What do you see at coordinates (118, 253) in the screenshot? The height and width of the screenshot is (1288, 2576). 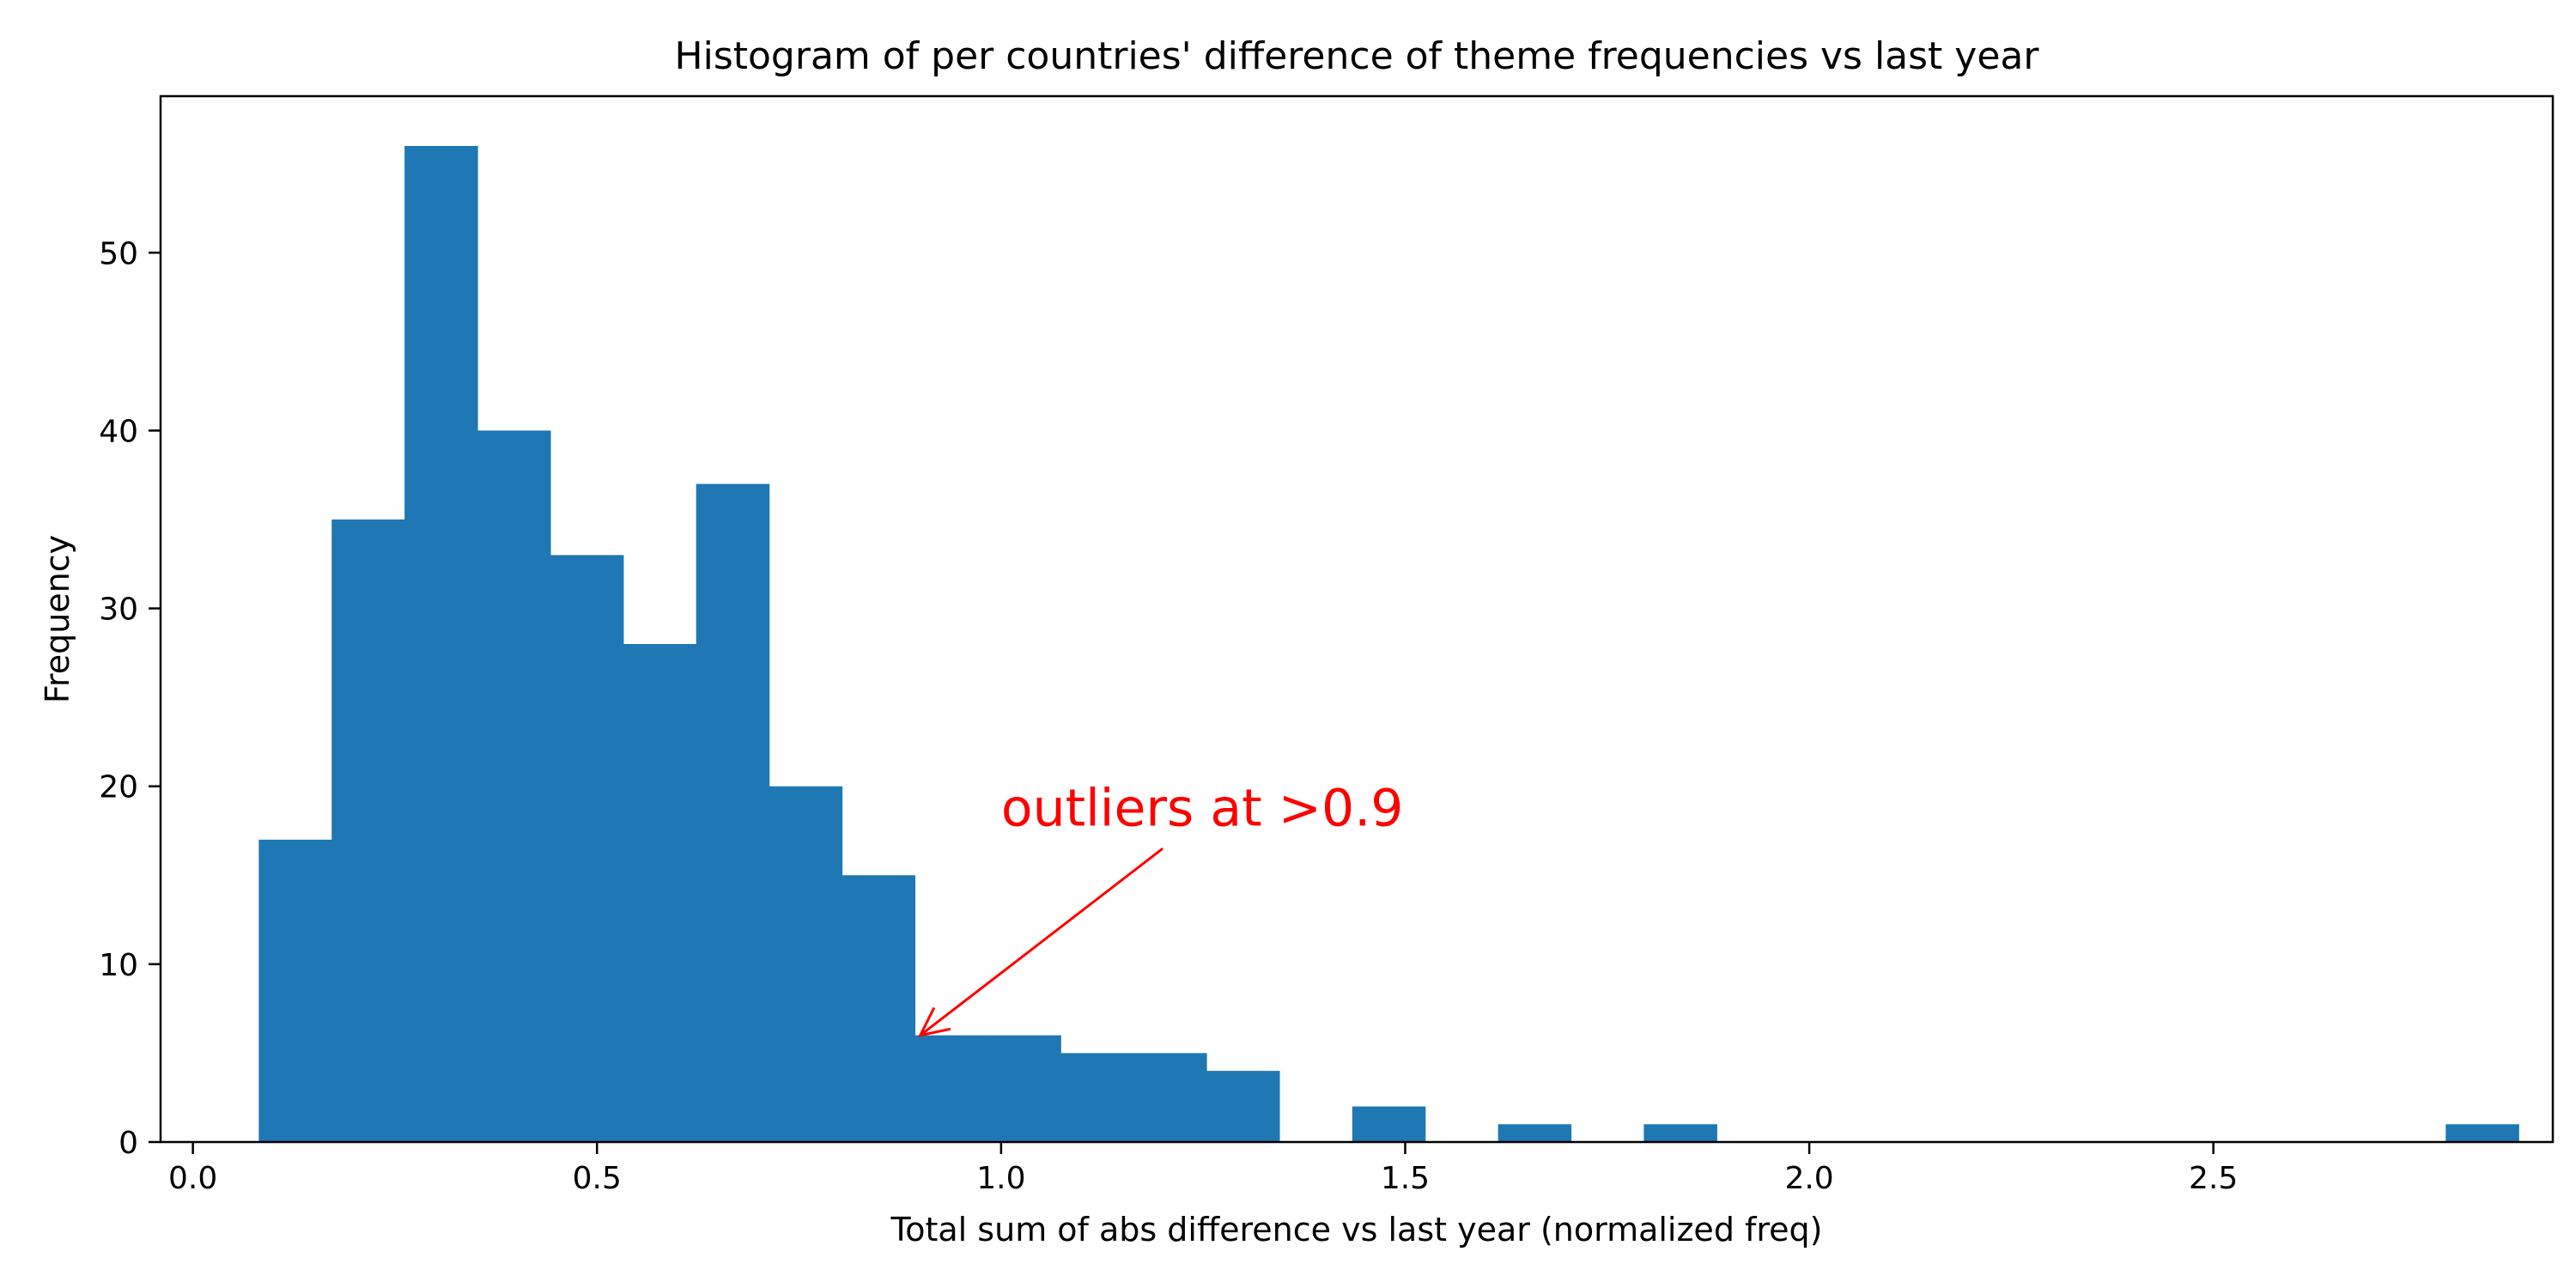 I see `y-tick-label: 50` at bounding box center [118, 253].